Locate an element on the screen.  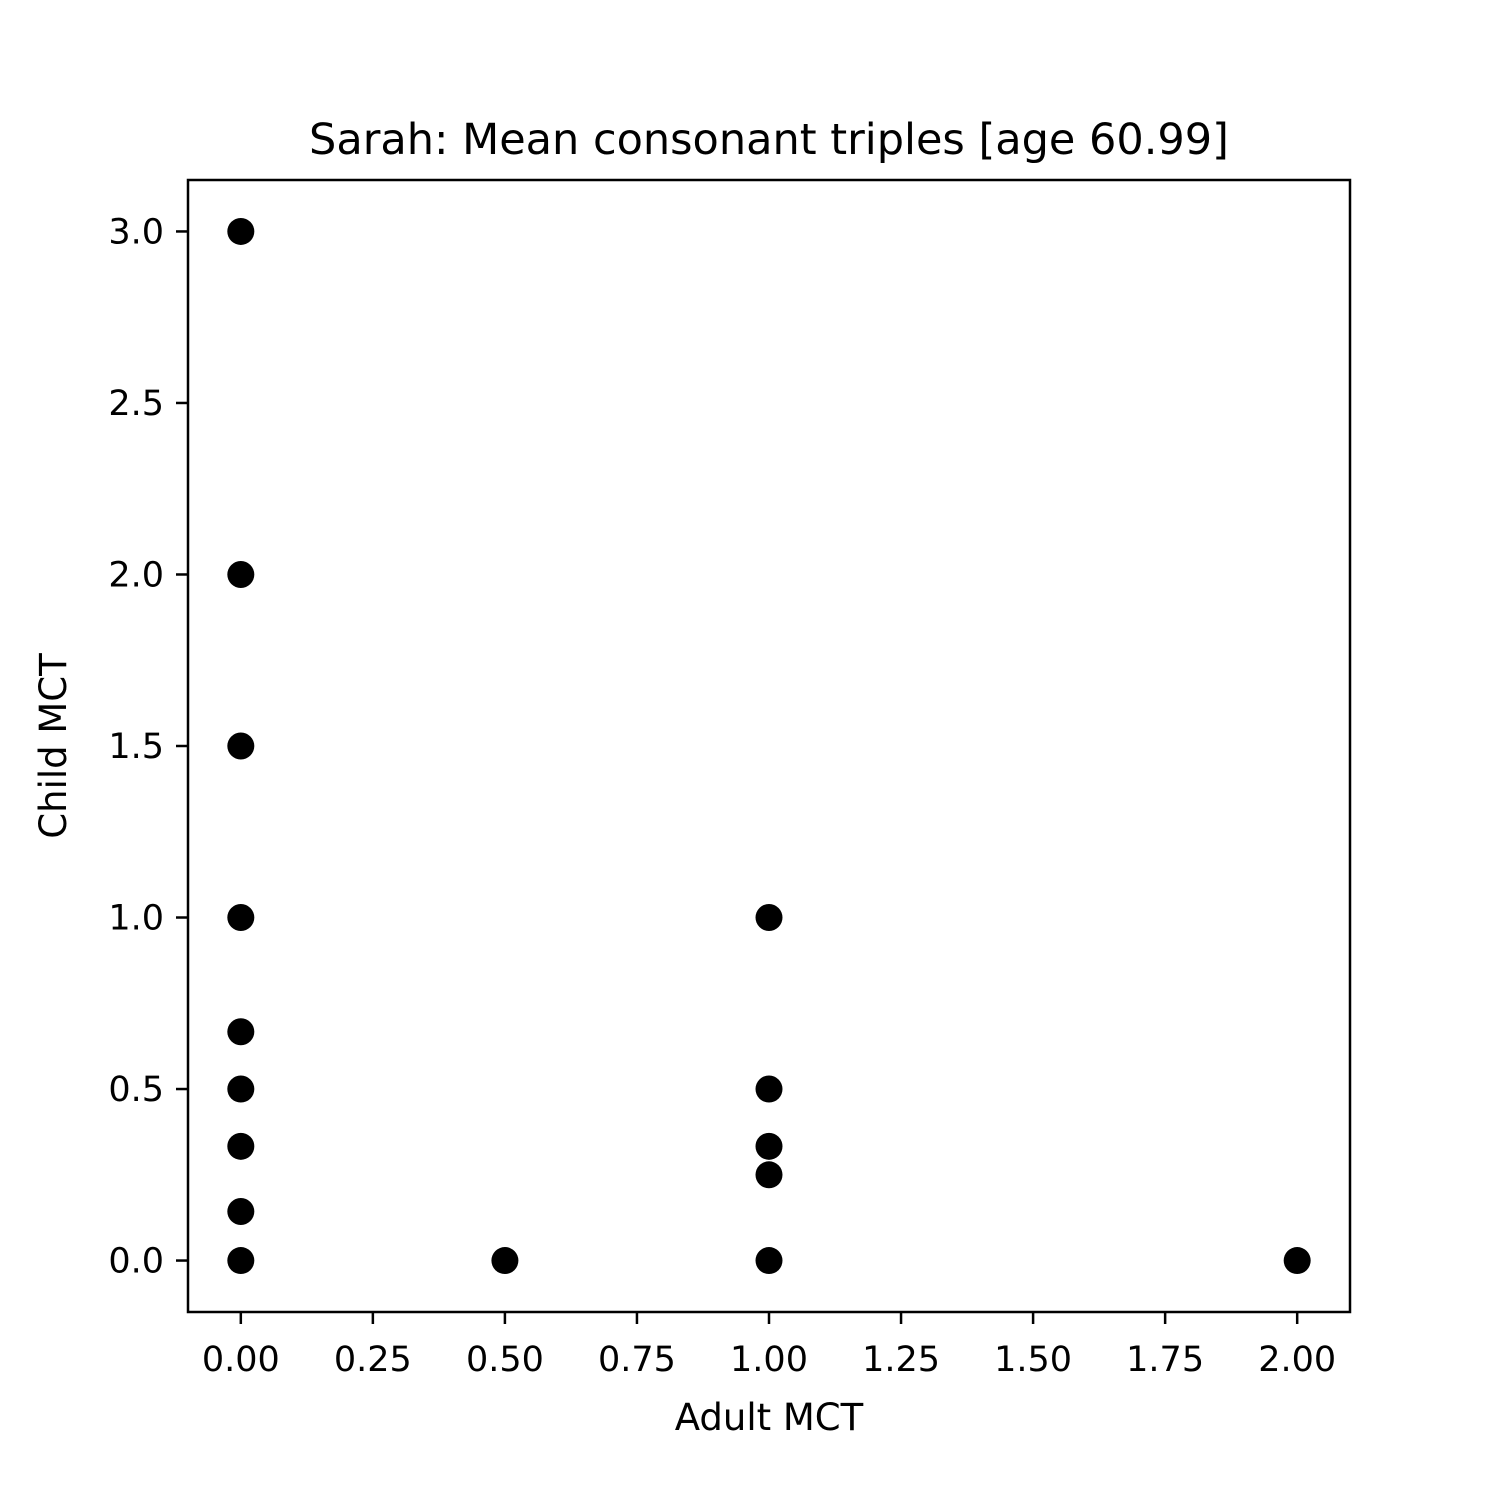
y-axis: 0.0 0.5 1.0 1.5 2.0 2.5 3.0 is located at coordinates (148, 747).